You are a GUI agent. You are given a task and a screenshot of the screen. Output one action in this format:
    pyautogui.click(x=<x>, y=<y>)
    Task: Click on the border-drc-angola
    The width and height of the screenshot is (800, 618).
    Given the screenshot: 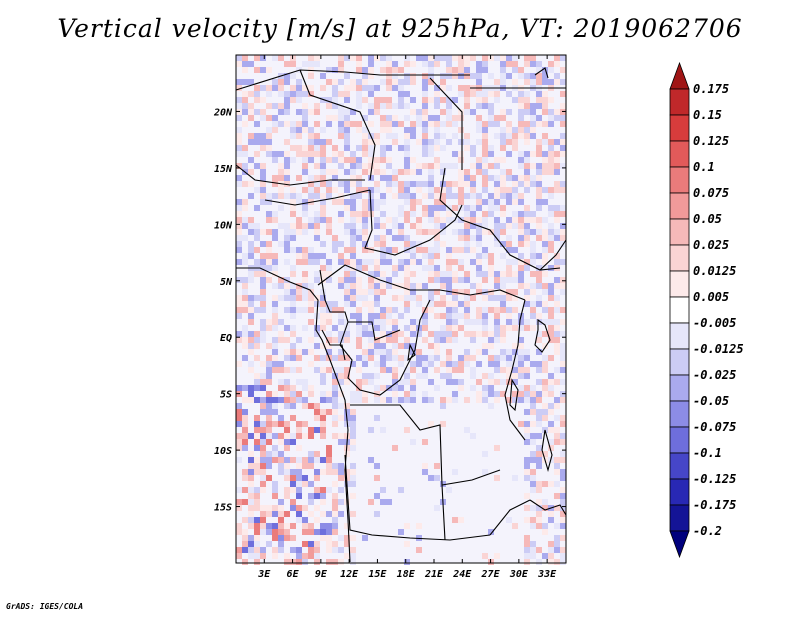 What is the action you would take?
    pyautogui.click(x=425, y=445)
    